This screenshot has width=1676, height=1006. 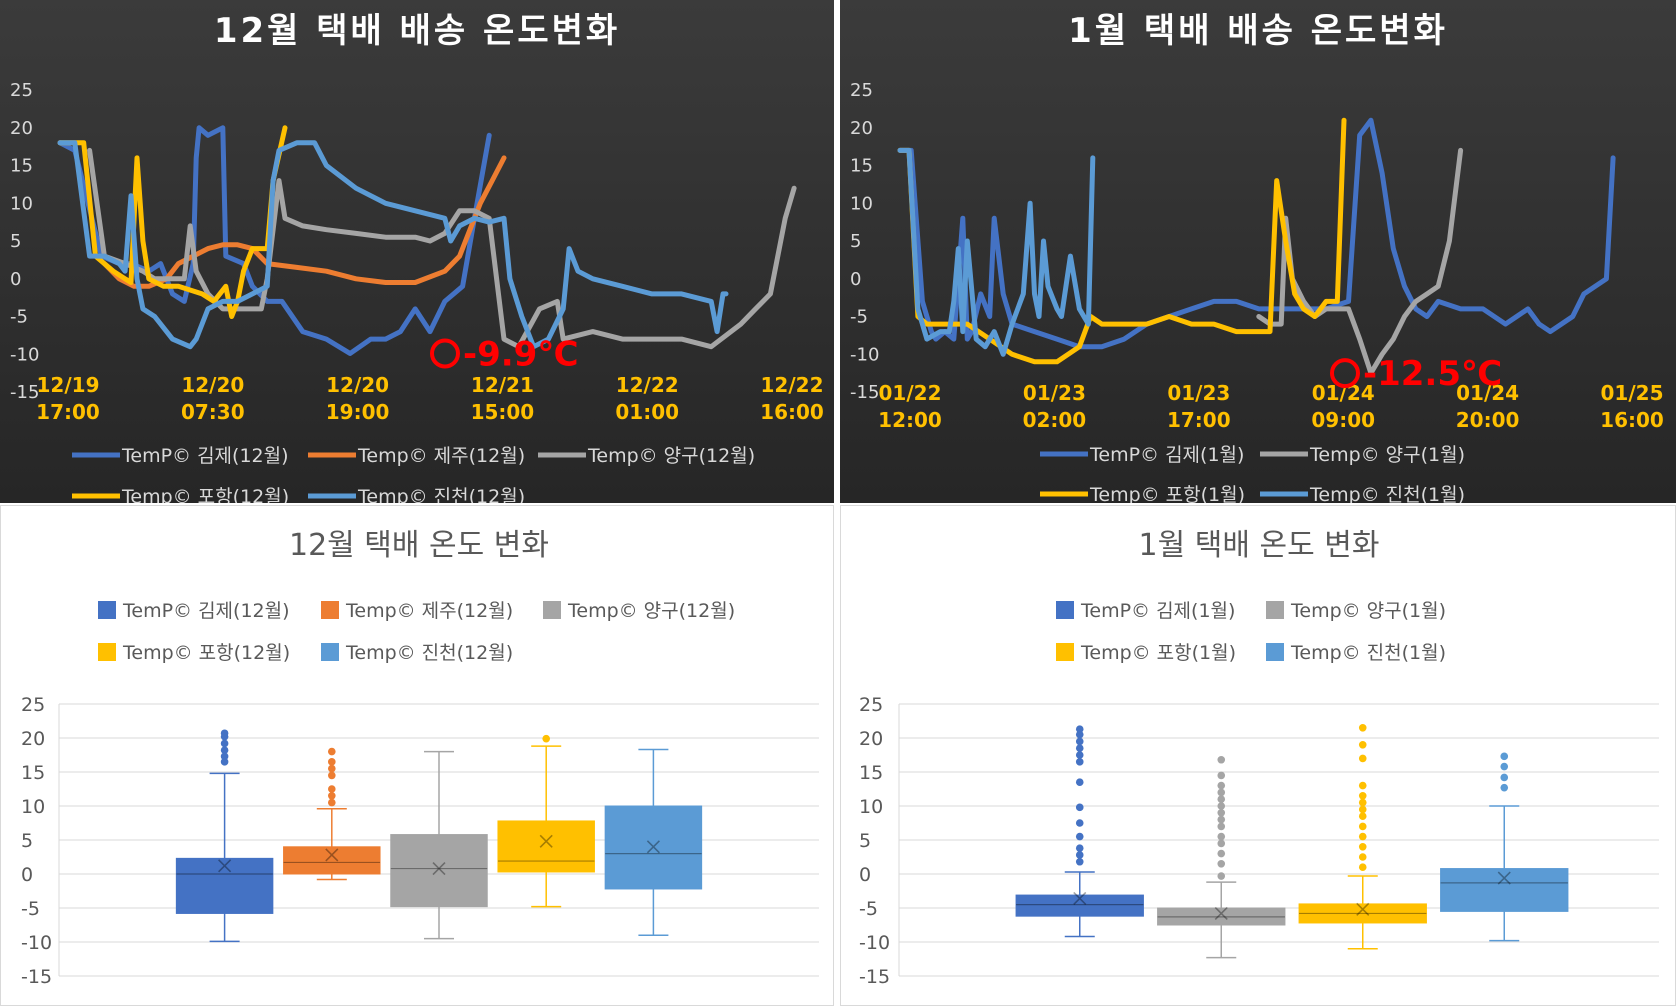 What do you see at coordinates (1157, 611) in the screenshot?
I see `legend-label: TemP© 김제(1월)` at bounding box center [1157, 611].